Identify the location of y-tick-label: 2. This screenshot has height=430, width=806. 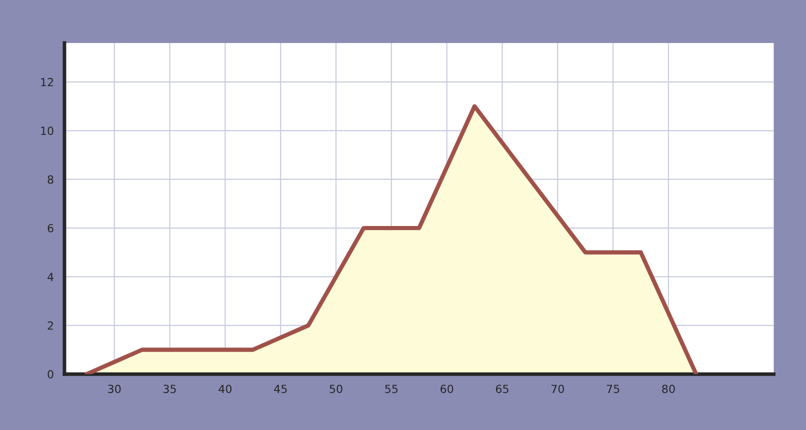
(50, 325).